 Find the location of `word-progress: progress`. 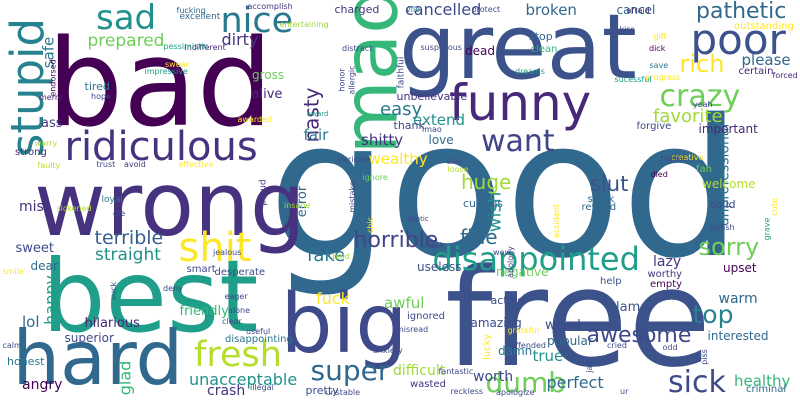

word-progress: progress is located at coordinates (663, 77).